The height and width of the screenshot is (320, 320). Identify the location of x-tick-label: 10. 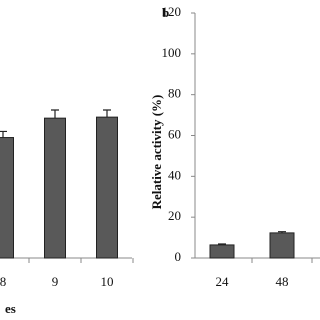
(107, 281).